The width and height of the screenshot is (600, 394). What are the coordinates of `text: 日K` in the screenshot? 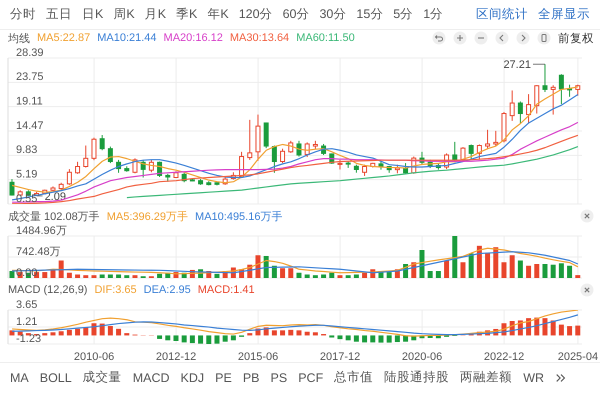 It's located at (93, 14).